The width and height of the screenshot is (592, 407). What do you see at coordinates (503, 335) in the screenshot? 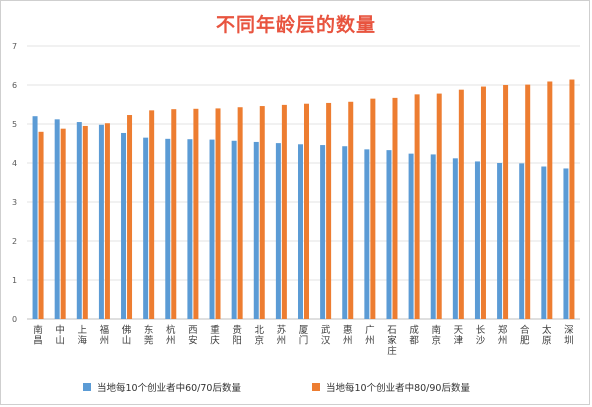
I see `x-tick-label: 郑州` at bounding box center [503, 335].